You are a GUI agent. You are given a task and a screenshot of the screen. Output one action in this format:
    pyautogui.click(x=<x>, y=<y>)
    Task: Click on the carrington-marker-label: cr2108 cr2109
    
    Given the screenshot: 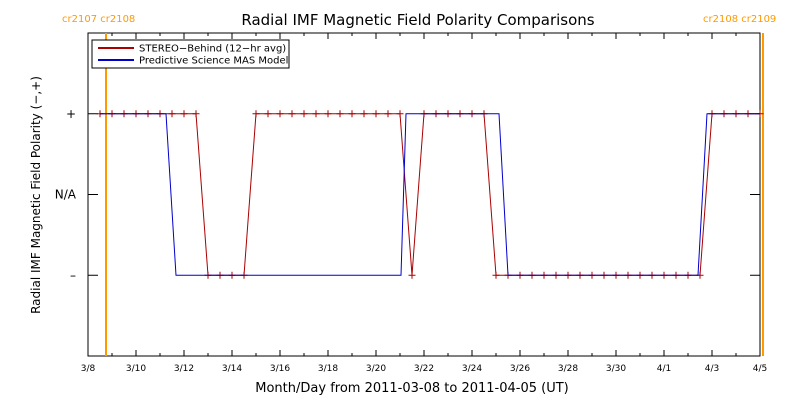 What is the action you would take?
    pyautogui.click(x=739, y=19)
    